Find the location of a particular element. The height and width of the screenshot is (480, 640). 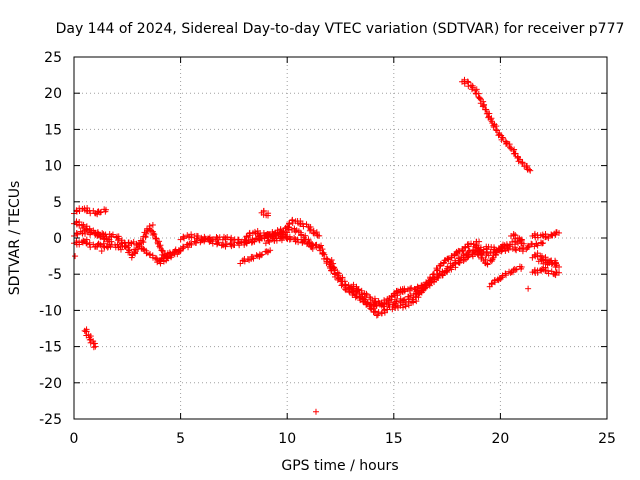

y-tick-label: 0 is located at coordinates (57, 239).